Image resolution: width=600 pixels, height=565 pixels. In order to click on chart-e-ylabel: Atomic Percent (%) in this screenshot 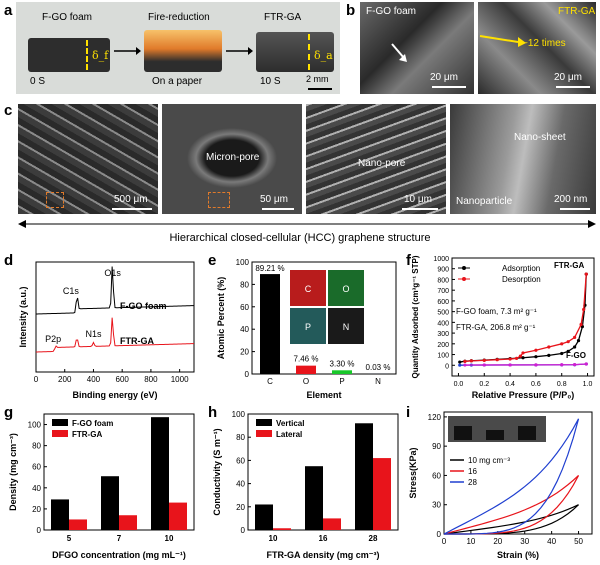, I will do `click(221, 318)`.